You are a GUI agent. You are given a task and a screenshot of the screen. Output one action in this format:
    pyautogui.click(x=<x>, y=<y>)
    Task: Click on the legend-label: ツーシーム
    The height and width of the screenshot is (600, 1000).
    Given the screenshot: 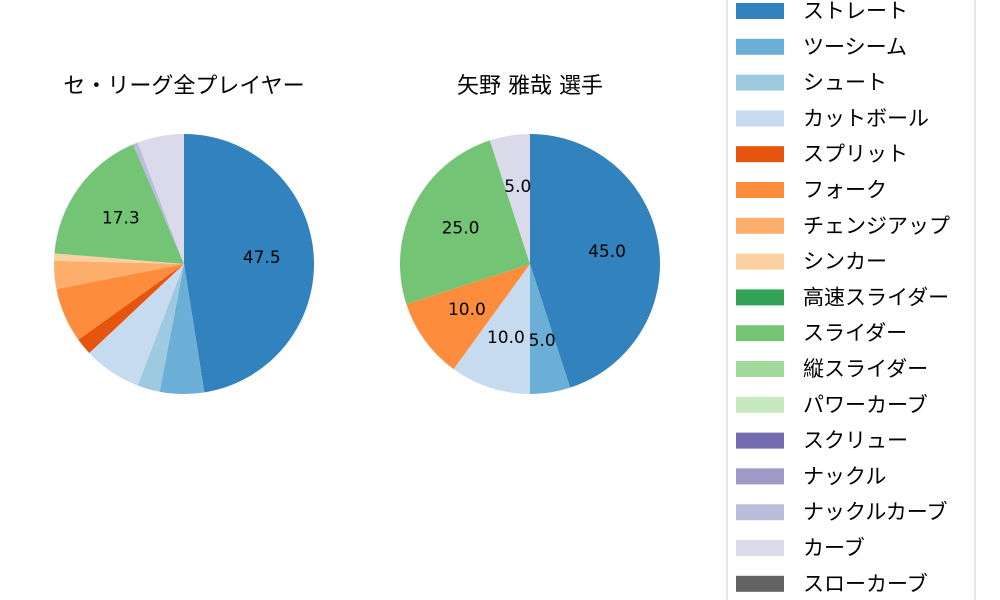 What is the action you would take?
    pyautogui.click(x=855, y=47)
    